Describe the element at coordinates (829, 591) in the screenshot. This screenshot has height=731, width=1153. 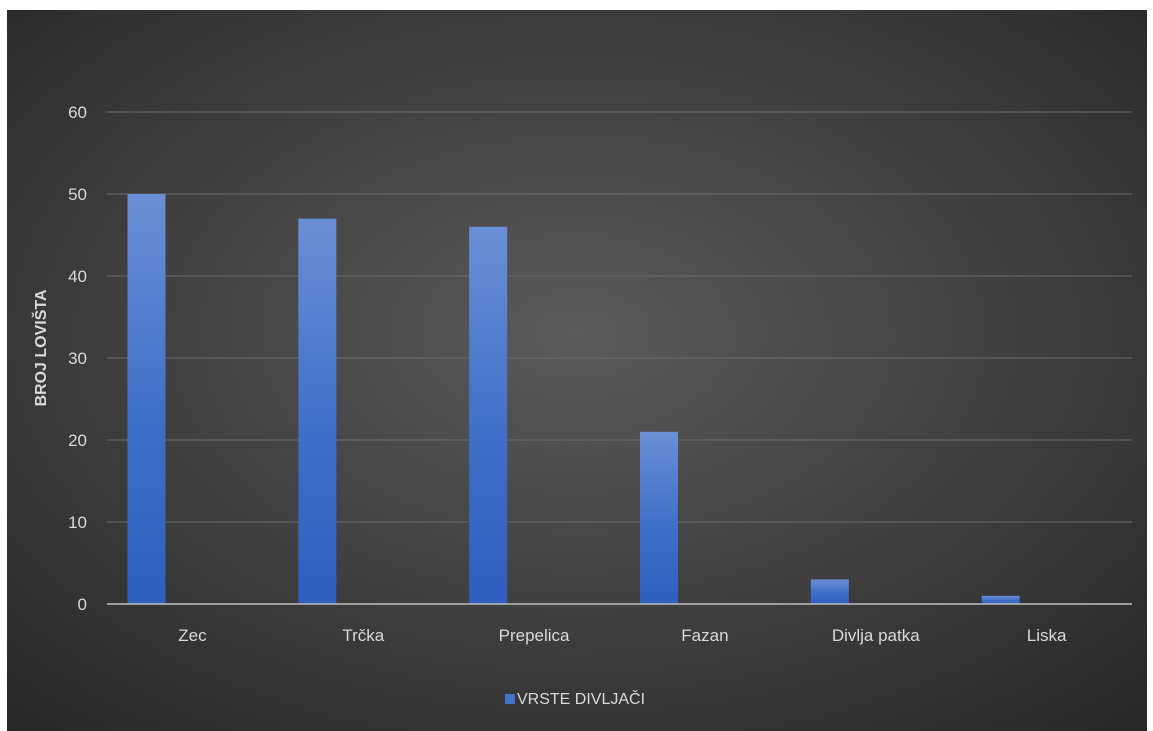
I see `bar-divlja-patka` at that location.